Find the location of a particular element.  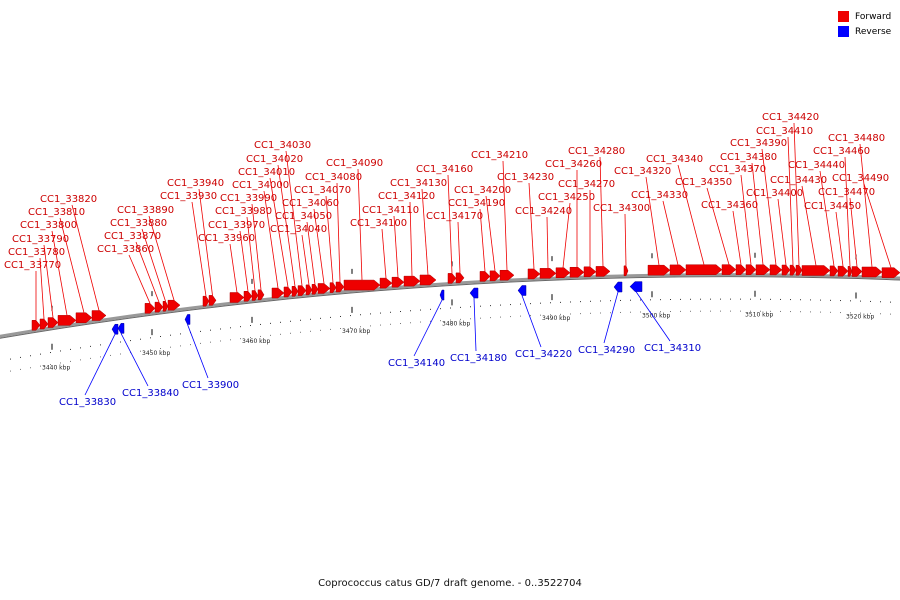

forward-gene-label: CC1_33980 is located at coordinates (243, 211).